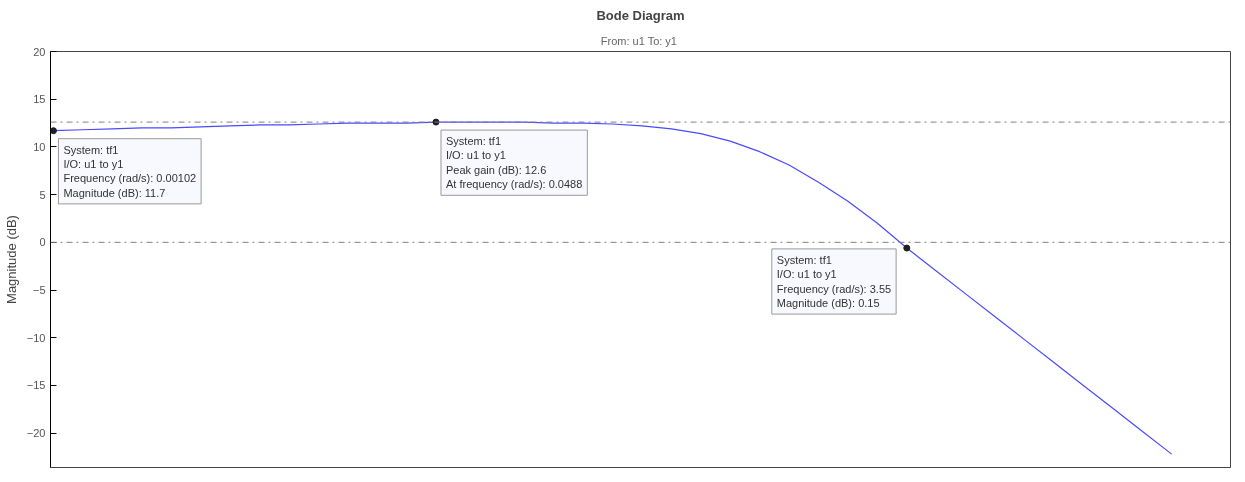 The height and width of the screenshot is (482, 1245). Describe the element at coordinates (39, 146) in the screenshot. I see `y-tick-label: 10` at that location.